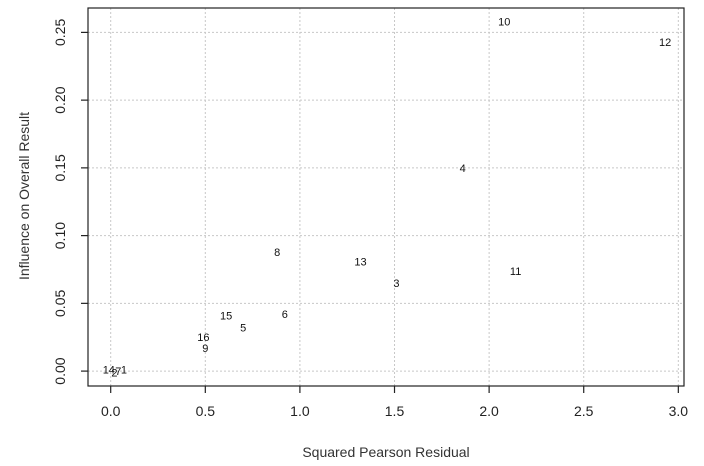 This screenshot has width=704, height=466. Describe the element at coordinates (679, 411) in the screenshot. I see `x-tick-label: 3.0` at that location.